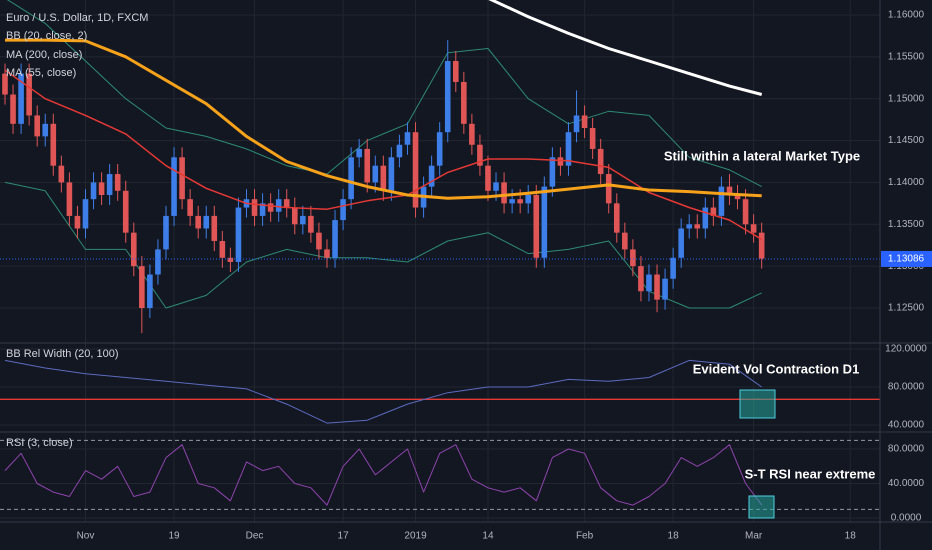 The width and height of the screenshot is (932, 550). I want to click on last-price-label: 1.13086, so click(906, 259).